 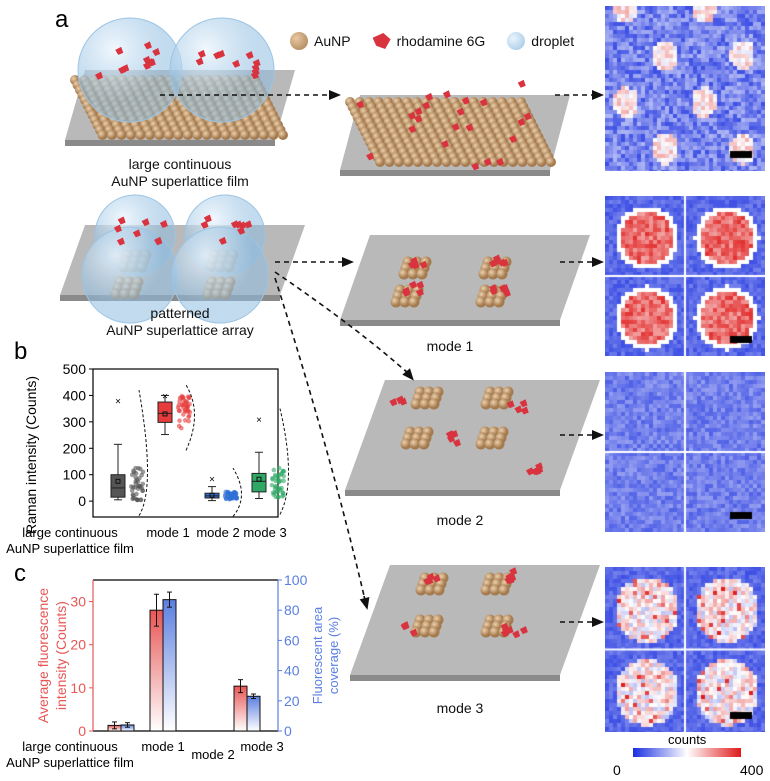 What do you see at coordinates (167, 532) in the screenshot?
I see `x-tick-label: mode 1` at bounding box center [167, 532].